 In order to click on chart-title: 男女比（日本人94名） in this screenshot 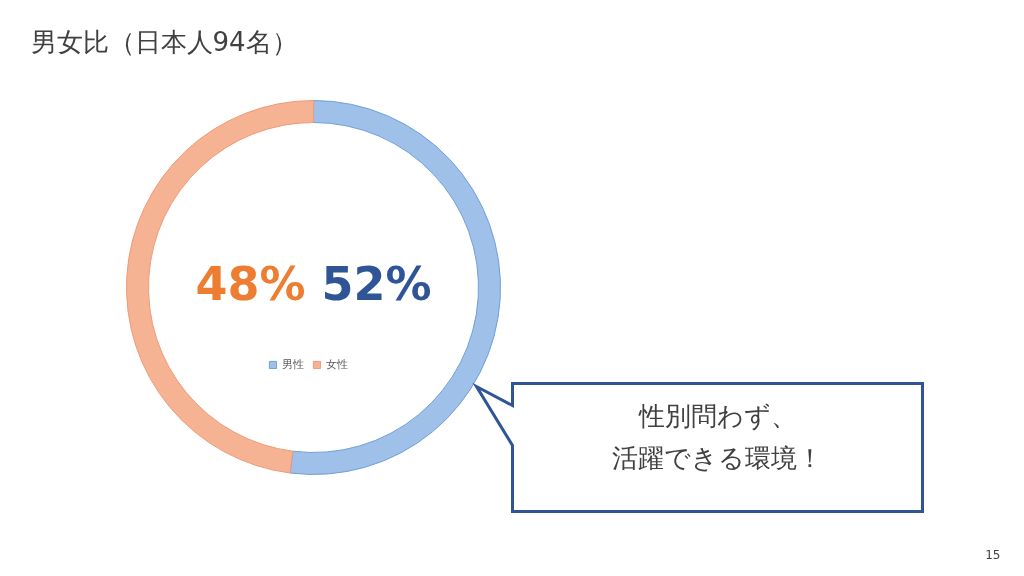, I will do `click(164, 41)`.